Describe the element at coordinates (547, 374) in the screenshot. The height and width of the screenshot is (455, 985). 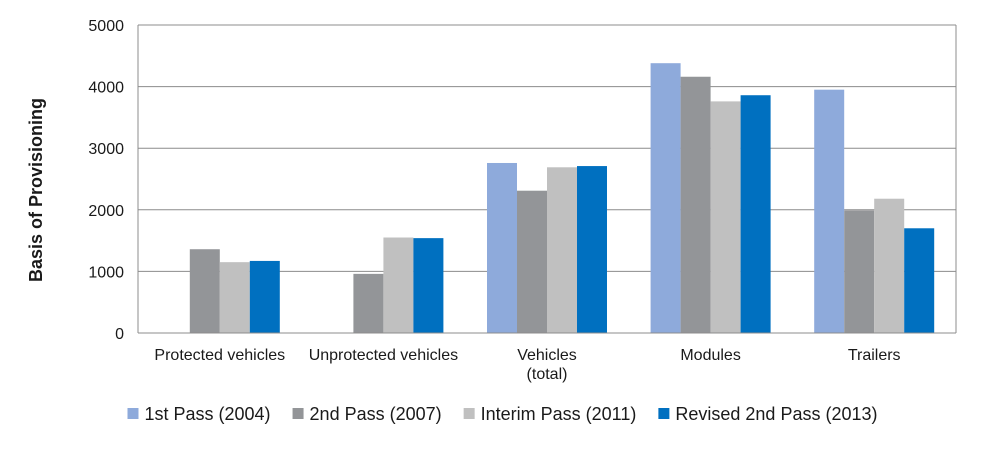
I see `x-tick-label: (total)` at that location.